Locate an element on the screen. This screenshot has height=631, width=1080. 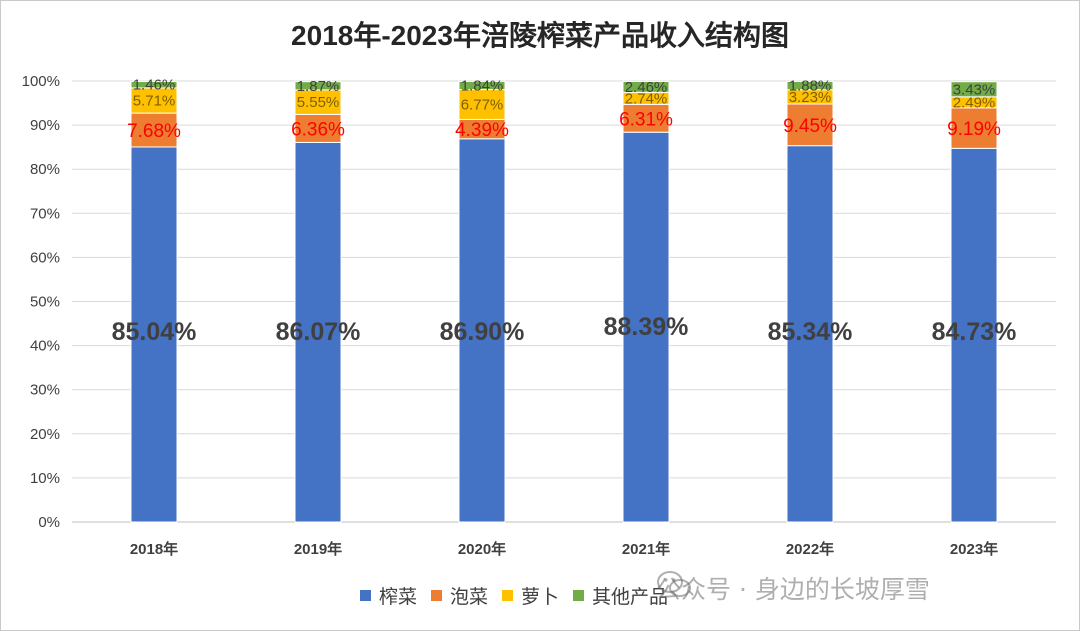
data-label: 2.46% is located at coordinates (646, 87).